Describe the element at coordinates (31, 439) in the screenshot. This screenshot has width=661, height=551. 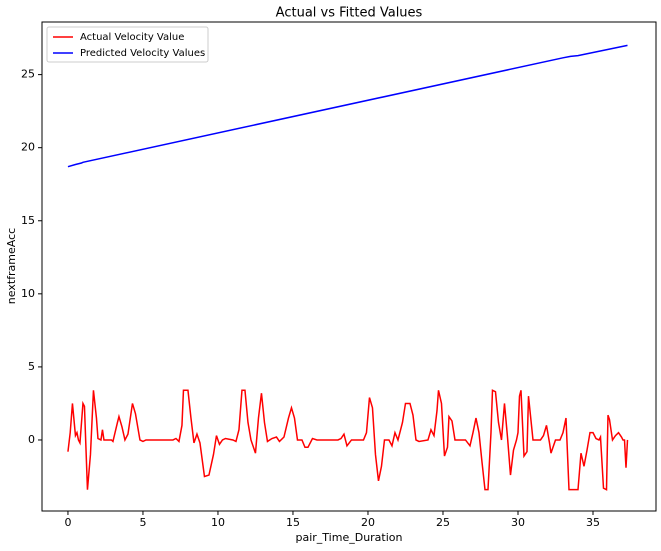
I see `y-tick-label: 0` at that location.